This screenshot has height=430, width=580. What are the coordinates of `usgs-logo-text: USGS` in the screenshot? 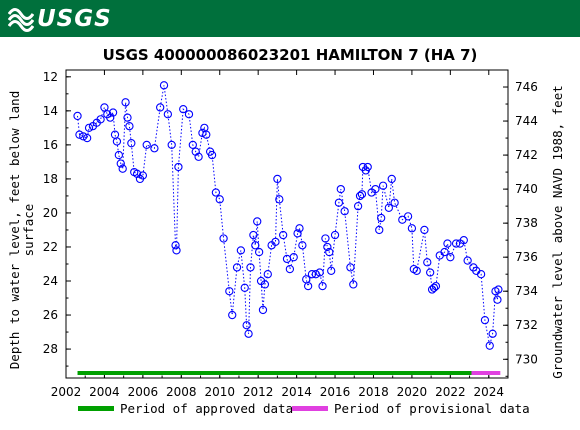 It's located at (74, 19).